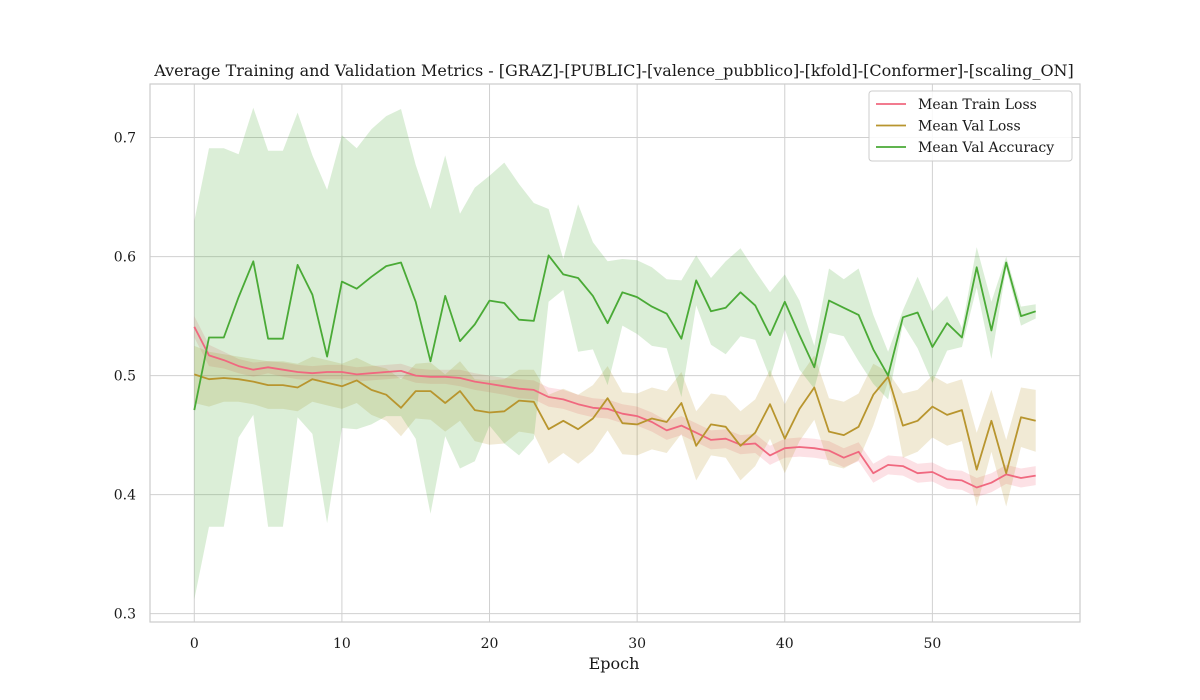 The height and width of the screenshot is (700, 1200). I want to click on x-tick-label: 0, so click(194, 644).